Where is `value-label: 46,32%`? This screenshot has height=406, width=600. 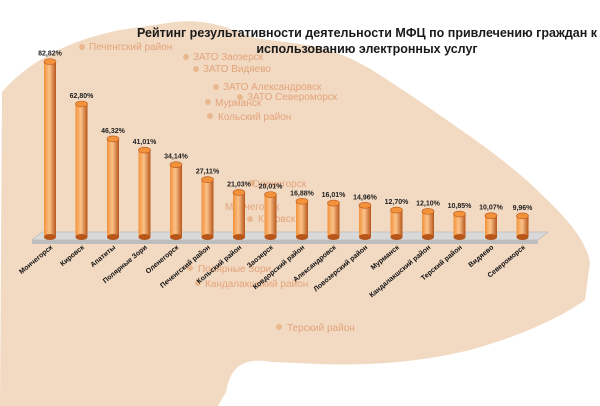
value-label: 46,32% is located at coordinates (113, 131).